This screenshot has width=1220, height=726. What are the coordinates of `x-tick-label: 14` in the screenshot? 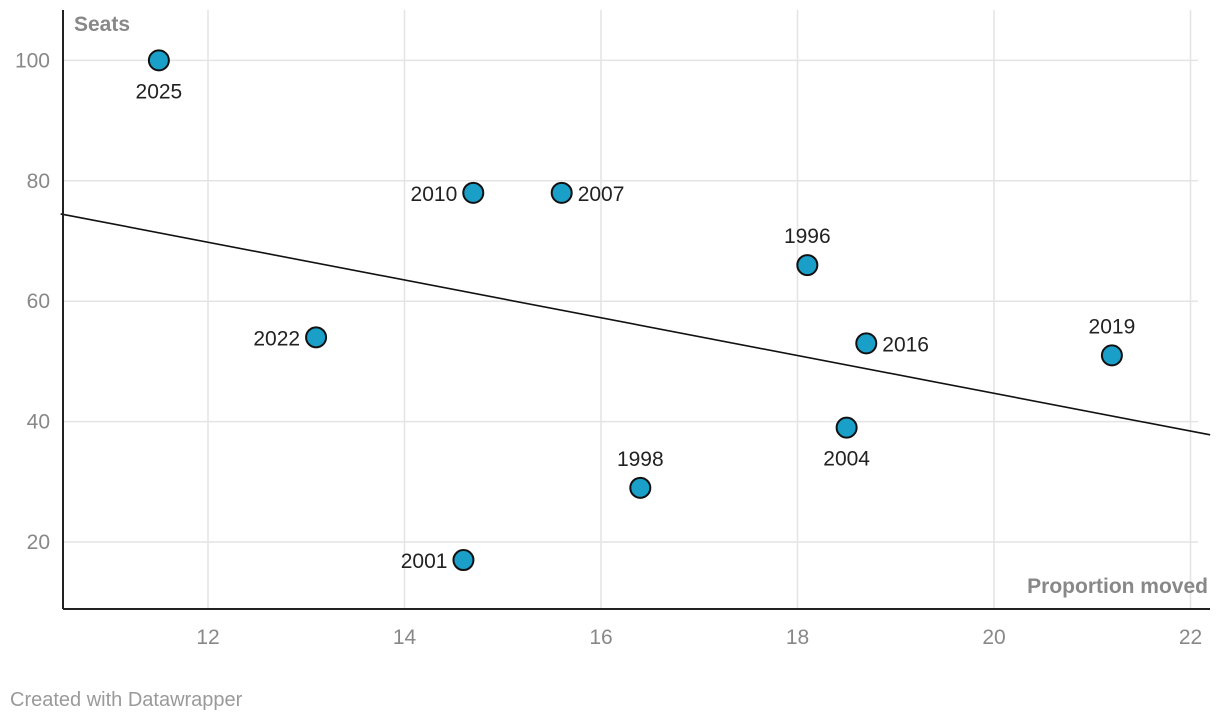 It's located at (405, 637).